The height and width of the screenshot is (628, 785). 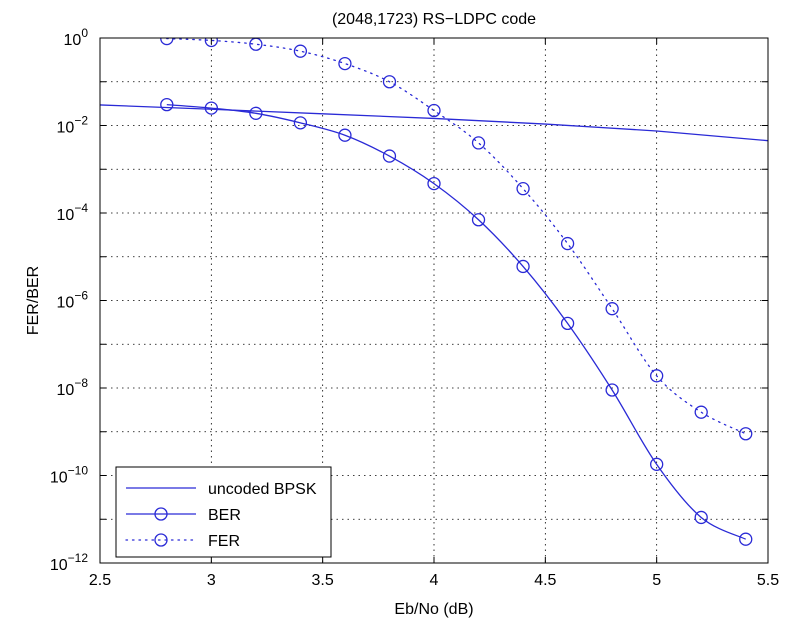 I want to click on series-line-uncoded-bpsk, so click(x=434, y=123).